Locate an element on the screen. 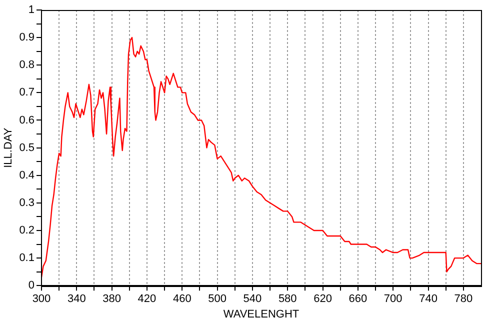  x-axis-title: WAVELENGHT is located at coordinates (261, 314).